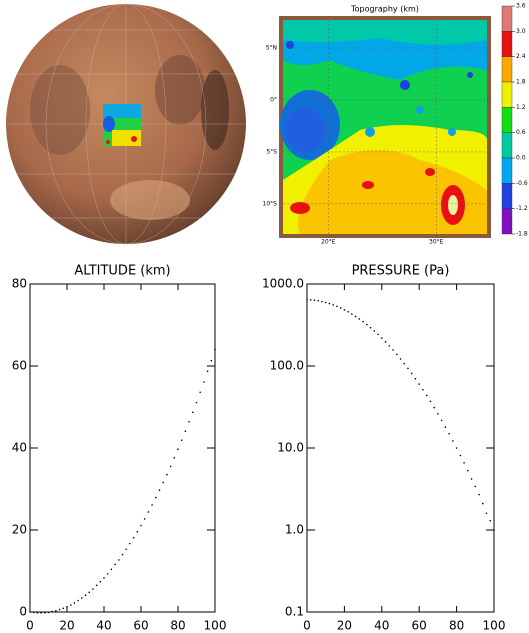 The width and height of the screenshot is (529, 633). What do you see at coordinates (521, 132) in the screenshot?
I see `colorbar-label: 0.6` at bounding box center [521, 132].